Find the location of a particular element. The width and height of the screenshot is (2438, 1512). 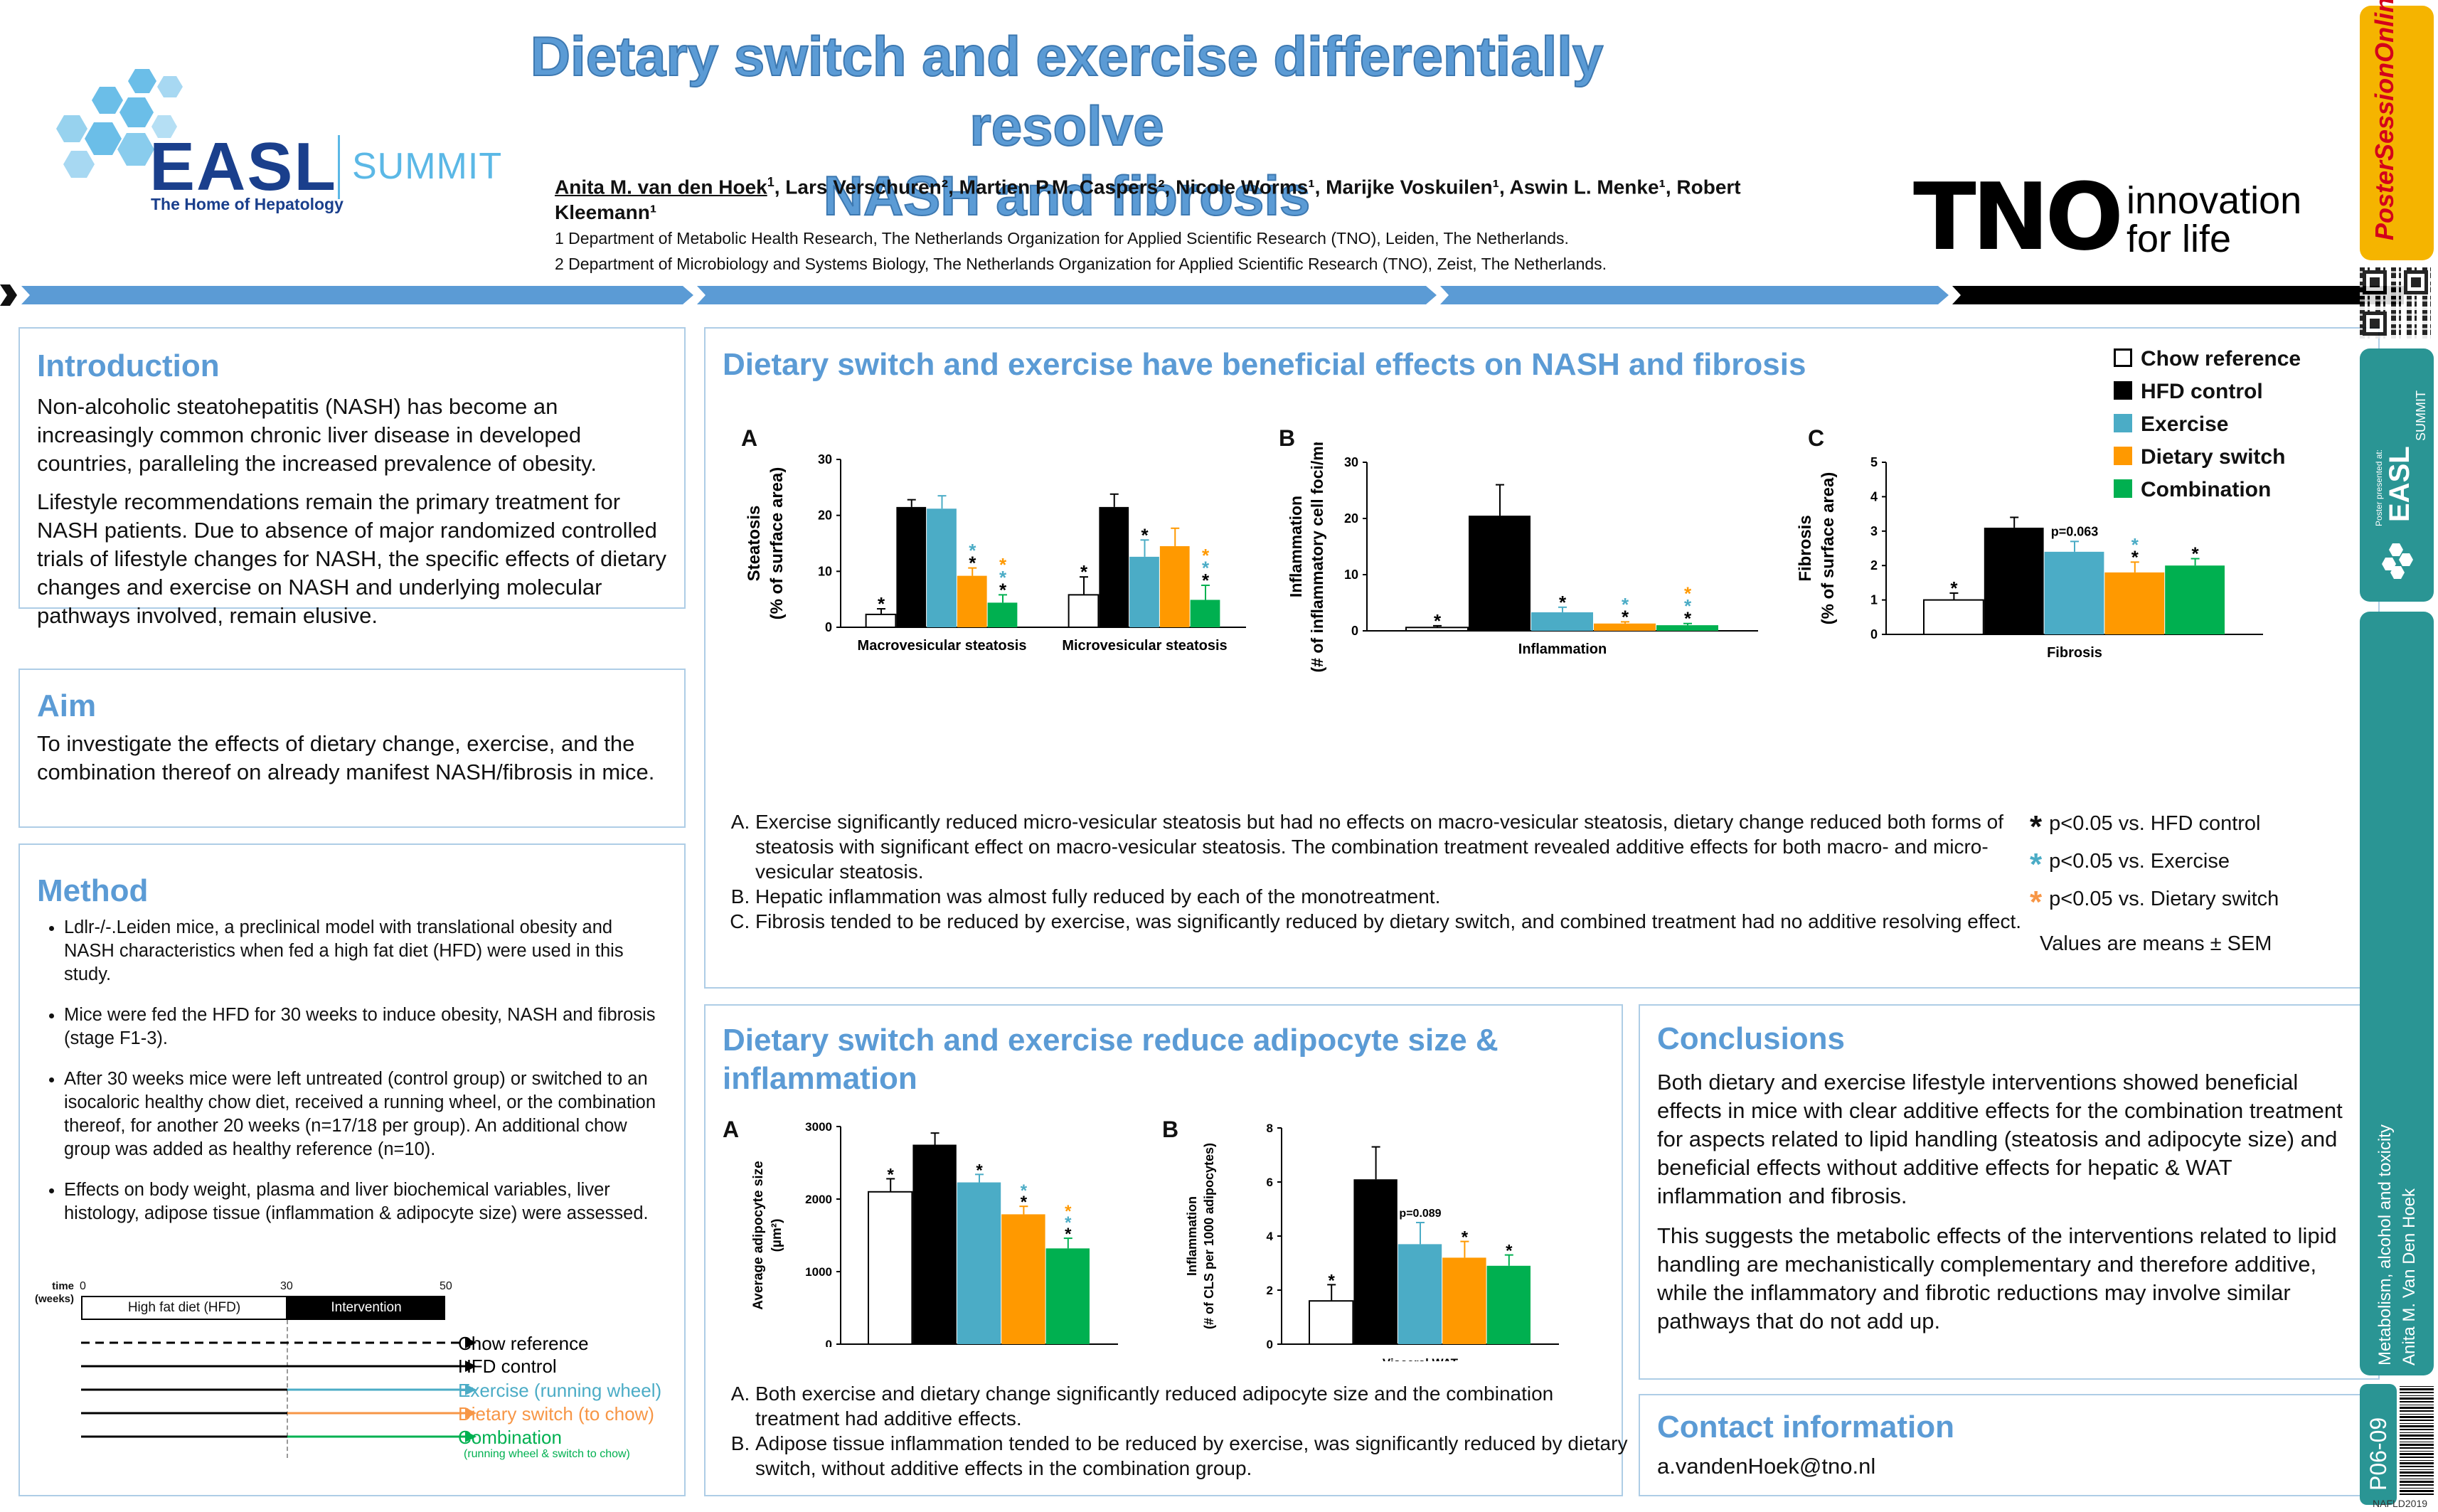

sidebar-hexagon-icon is located at coordinates (2397, 561).